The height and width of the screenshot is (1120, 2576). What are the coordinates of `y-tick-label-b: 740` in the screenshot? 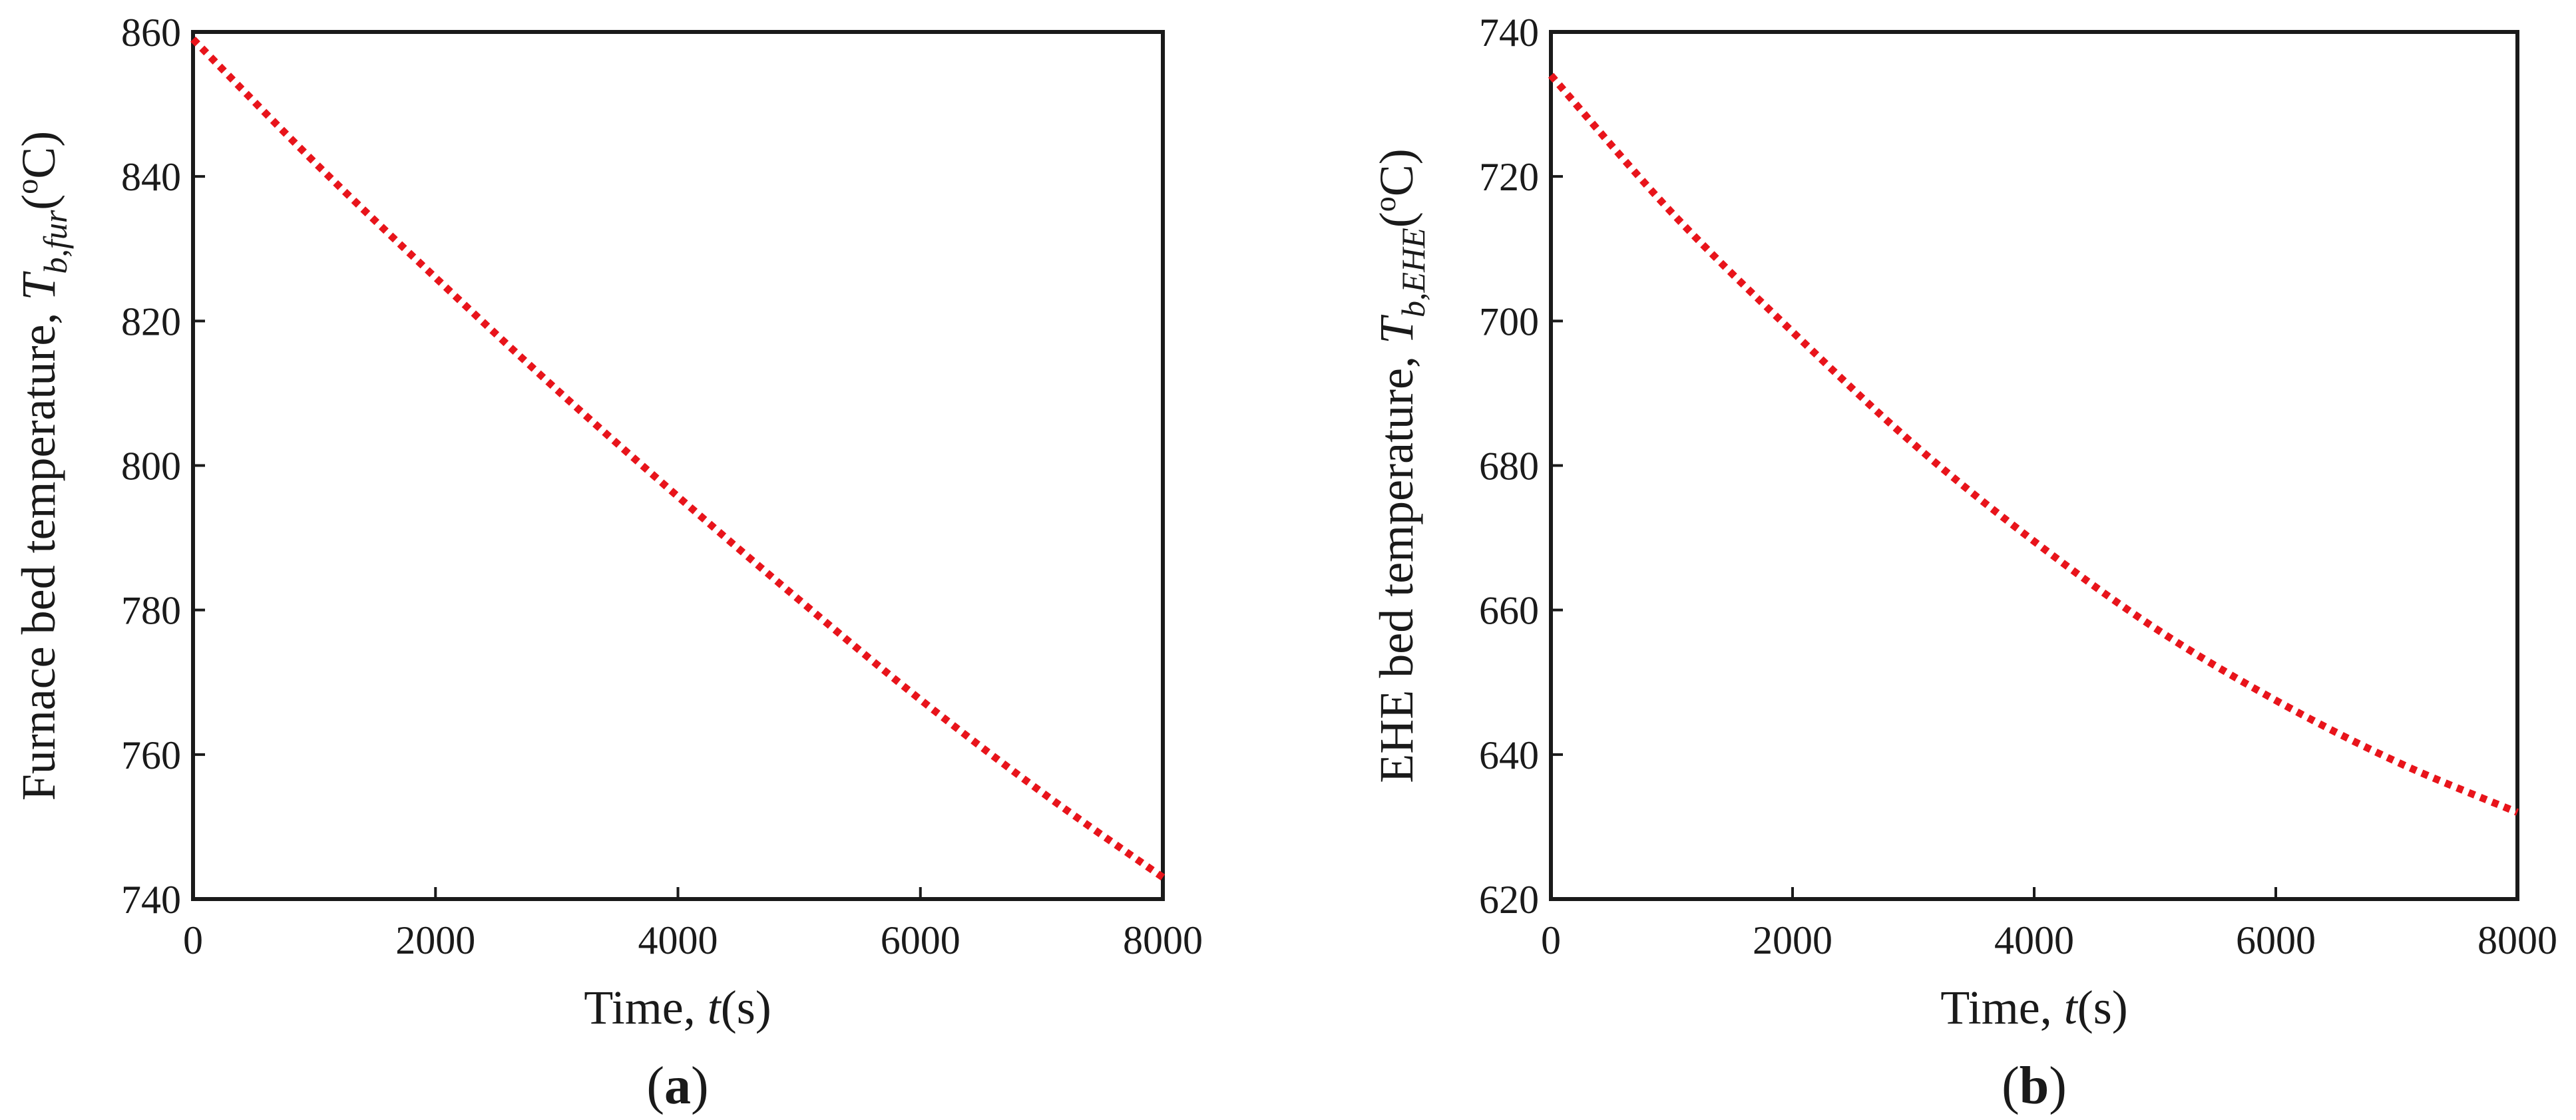 It's located at (1509, 33).